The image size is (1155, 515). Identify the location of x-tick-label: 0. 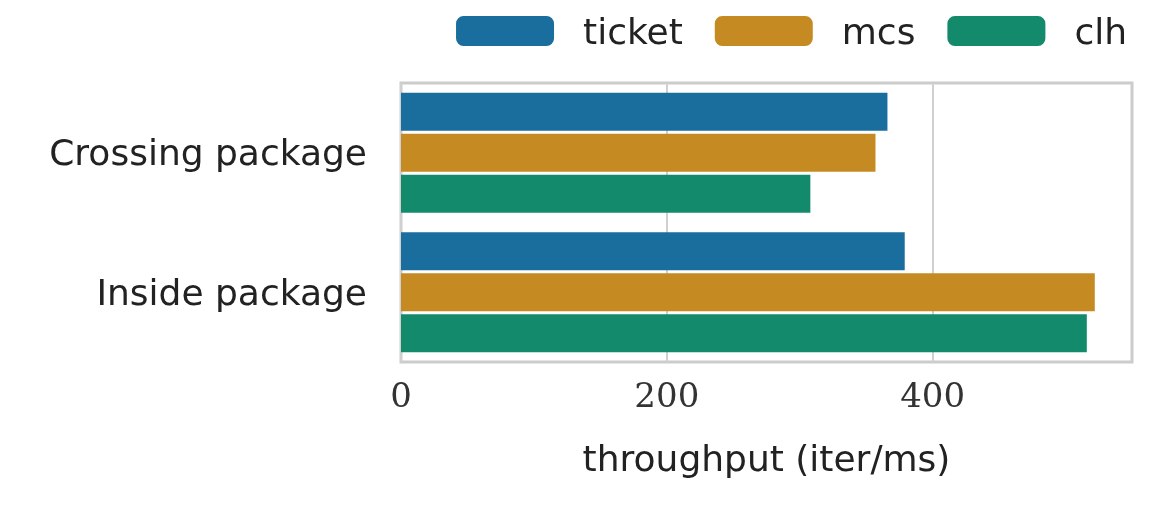
(401, 395).